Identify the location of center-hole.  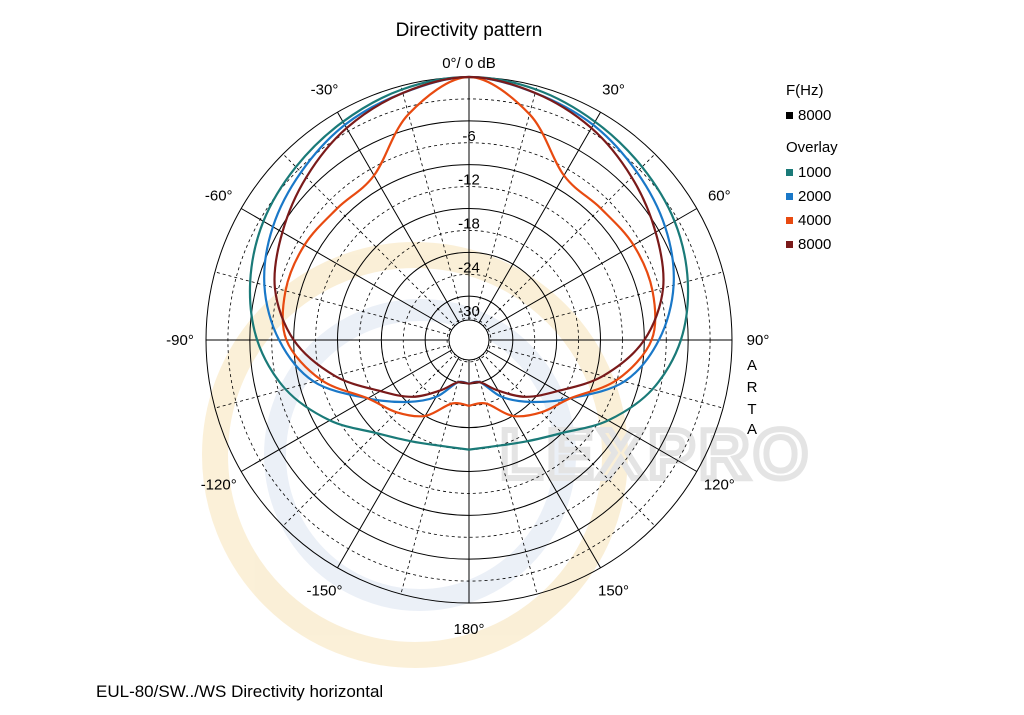
(469, 340).